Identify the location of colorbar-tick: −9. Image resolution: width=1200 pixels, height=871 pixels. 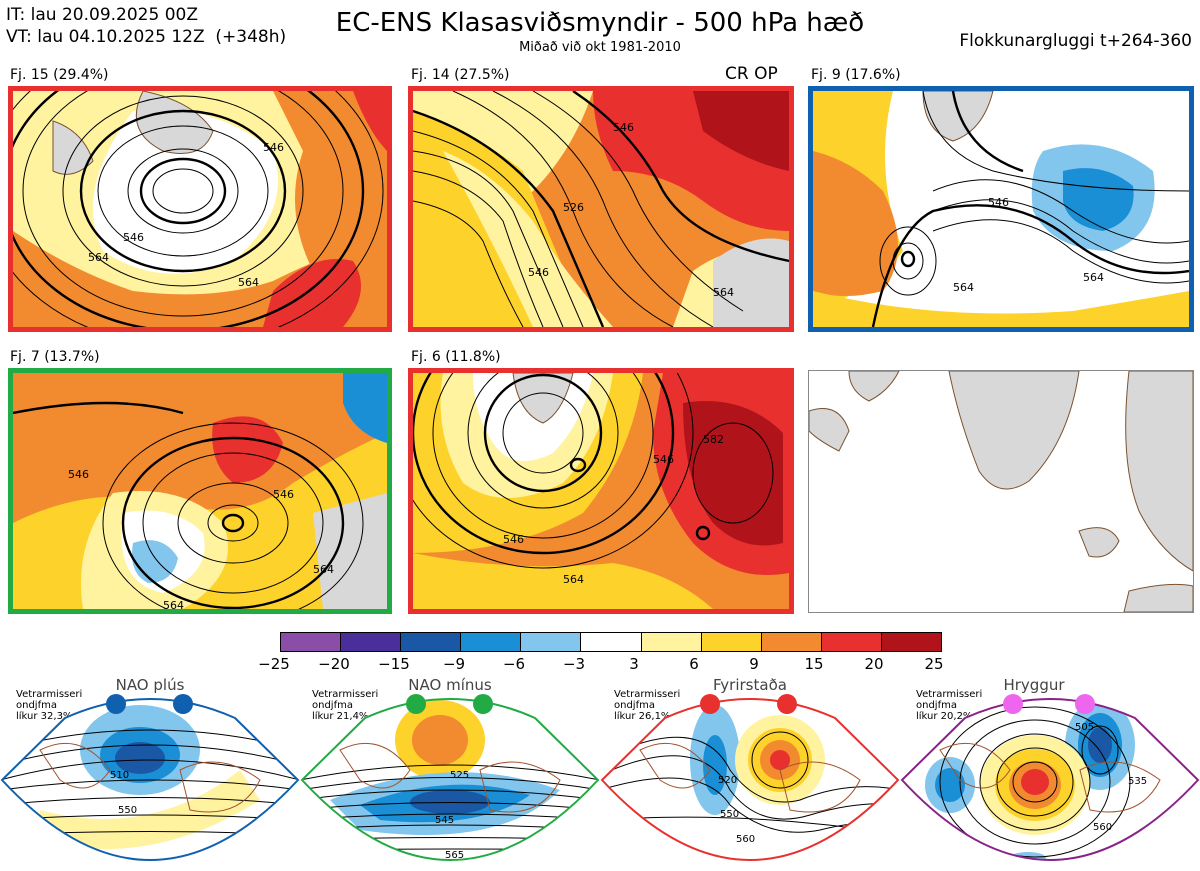
(454, 664).